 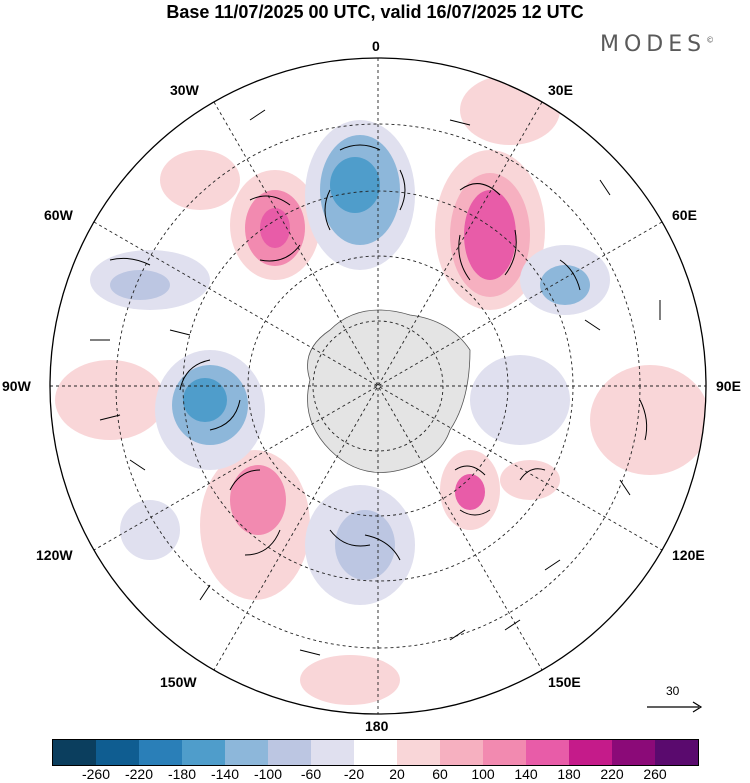 I want to click on colorbar-tick-label: -100, so click(x=268, y=774).